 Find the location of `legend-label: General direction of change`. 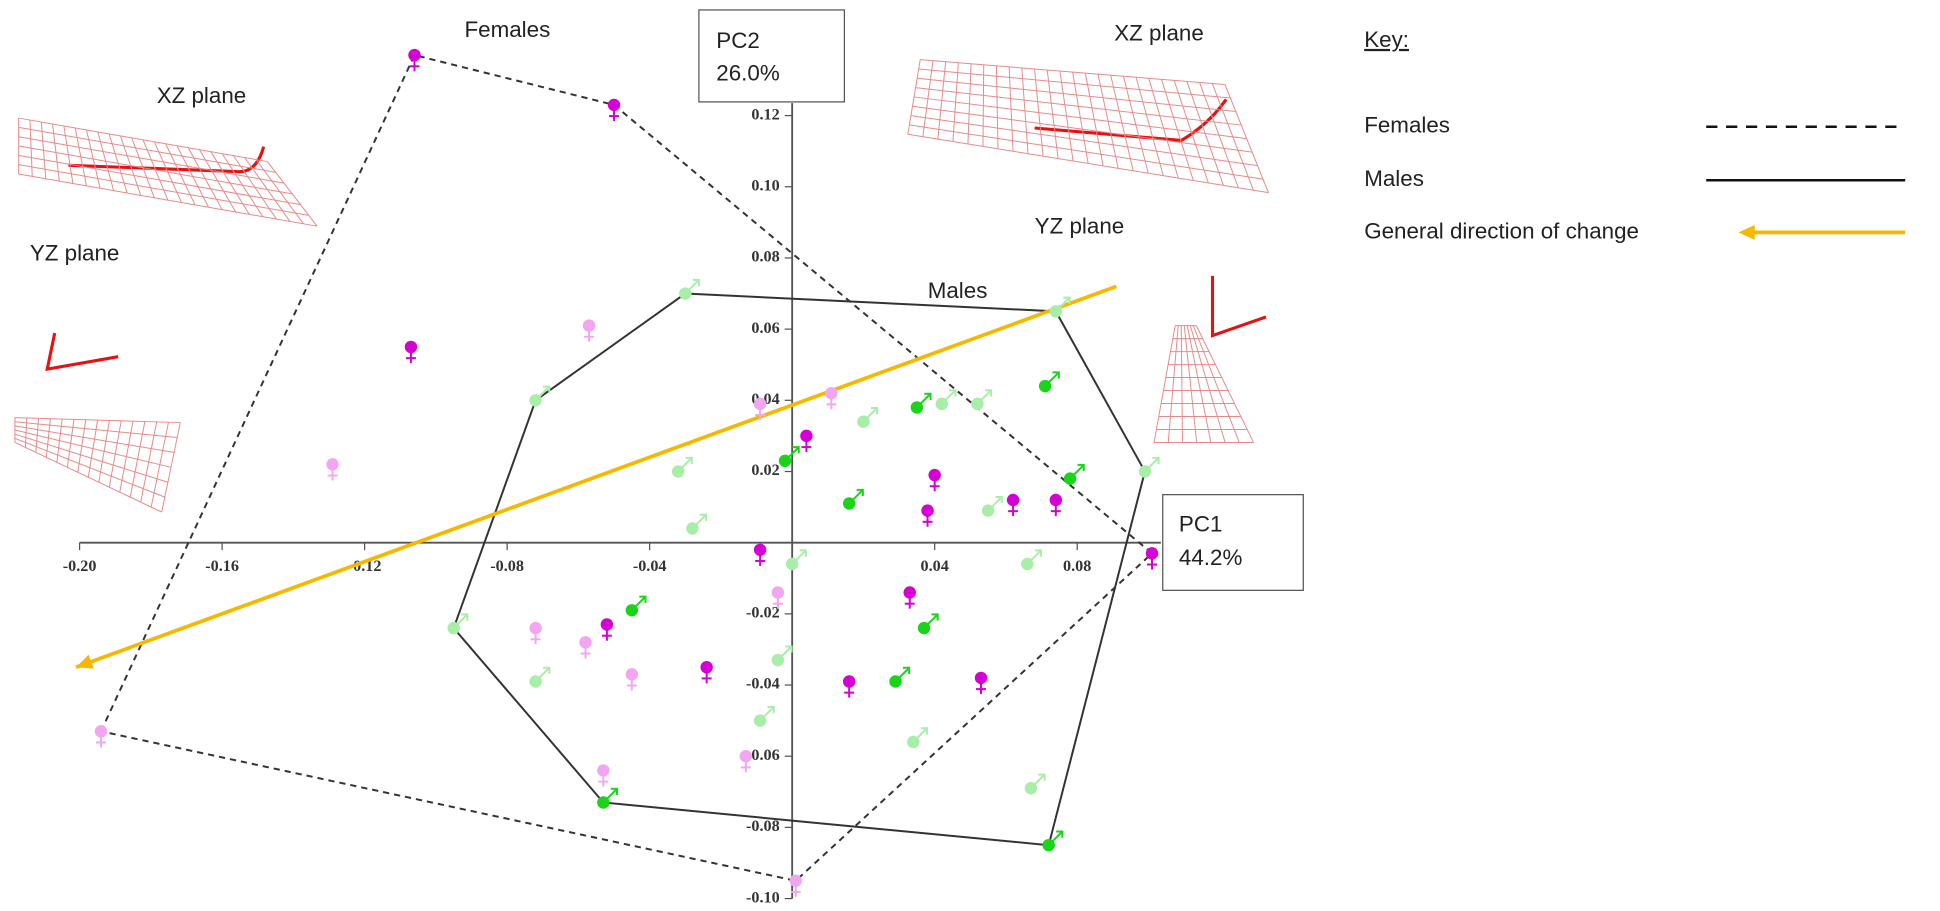

legend-label: General direction of change is located at coordinates (1501, 230).